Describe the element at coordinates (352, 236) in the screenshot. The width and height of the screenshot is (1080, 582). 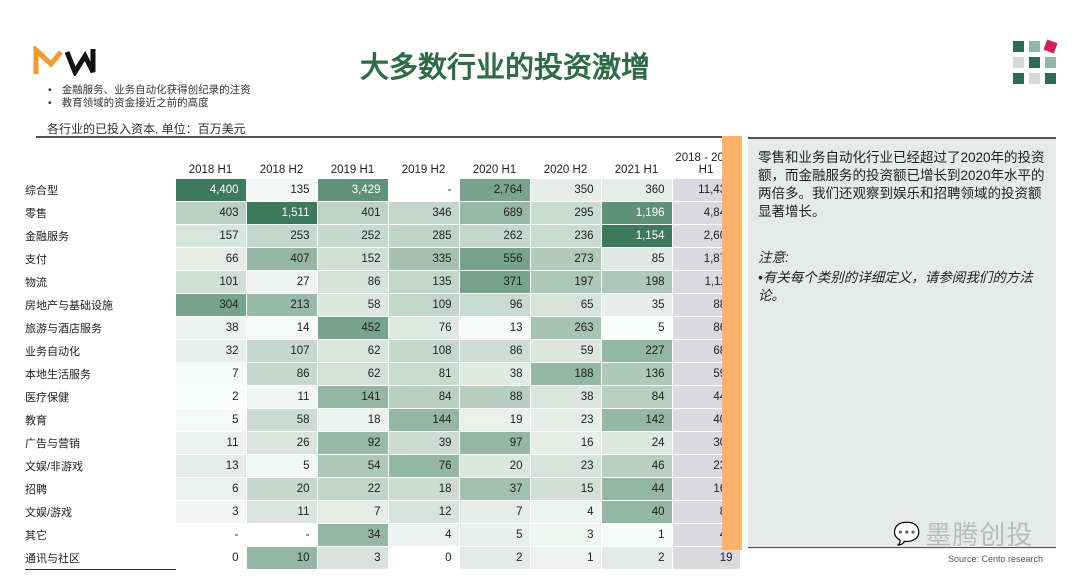
I see `heat-cell: 252` at that location.